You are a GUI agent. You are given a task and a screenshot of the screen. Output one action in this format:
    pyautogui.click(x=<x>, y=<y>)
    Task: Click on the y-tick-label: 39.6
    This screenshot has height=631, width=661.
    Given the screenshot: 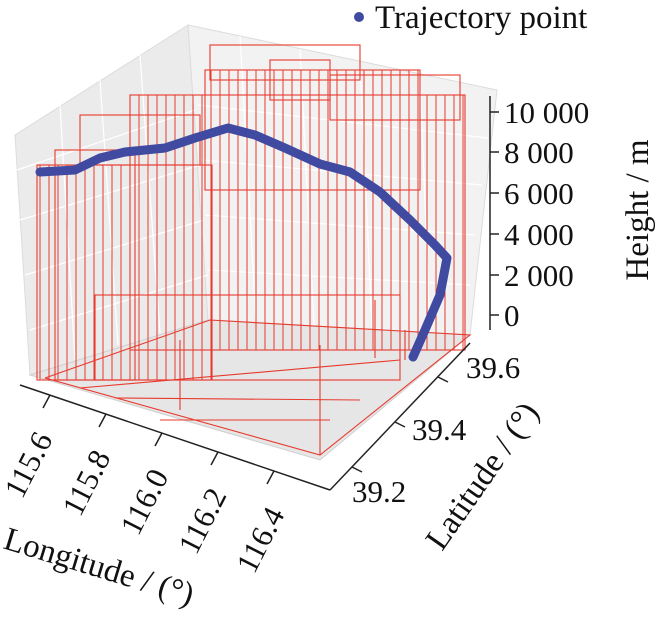 What is the action you would take?
    pyautogui.click(x=493, y=367)
    